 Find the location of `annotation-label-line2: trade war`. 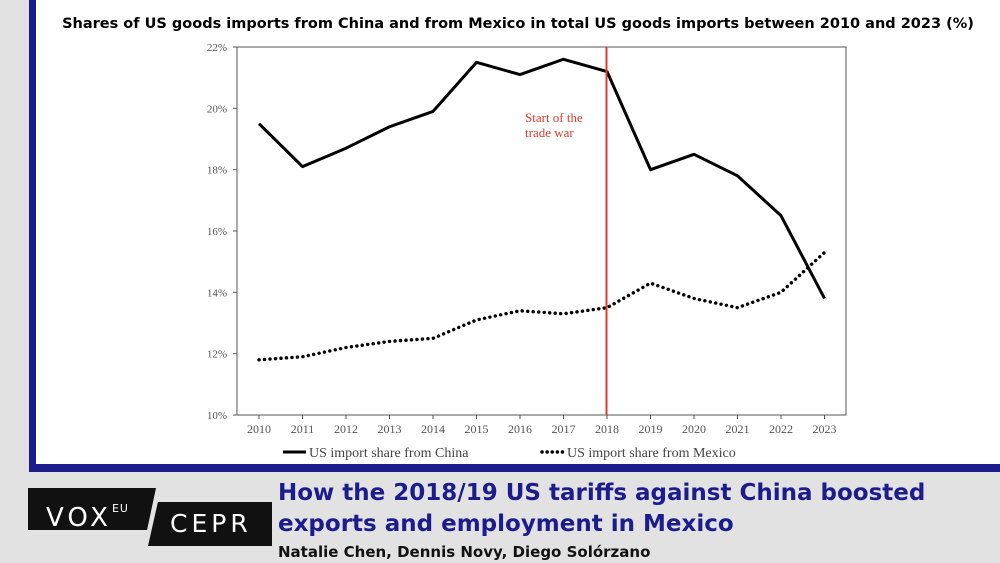

annotation-label-line2: trade war is located at coordinates (549, 132).